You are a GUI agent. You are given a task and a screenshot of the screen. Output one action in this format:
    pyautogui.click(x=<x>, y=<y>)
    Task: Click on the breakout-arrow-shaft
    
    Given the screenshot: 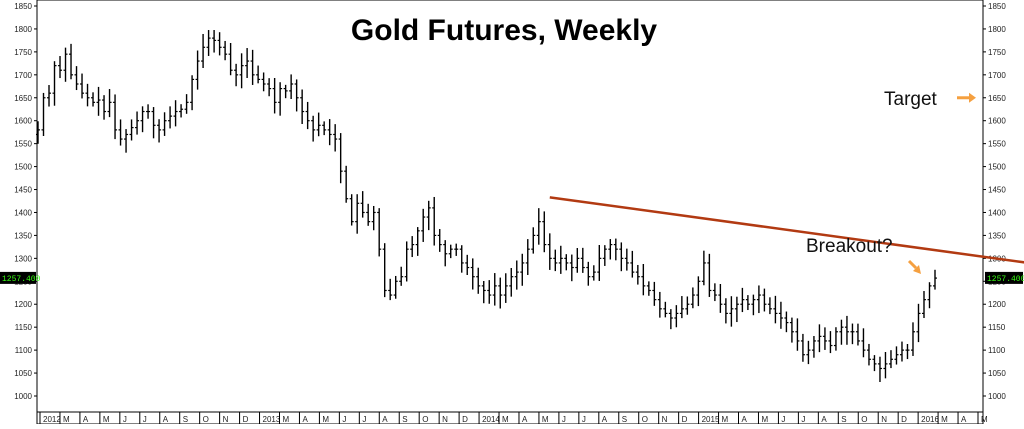 What is the action you would take?
    pyautogui.click(x=912, y=264)
    